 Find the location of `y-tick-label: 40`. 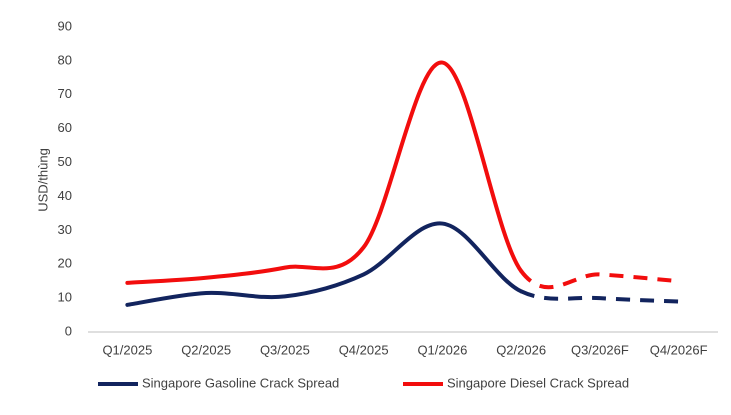

y-tick-label: 40 is located at coordinates (65, 195).